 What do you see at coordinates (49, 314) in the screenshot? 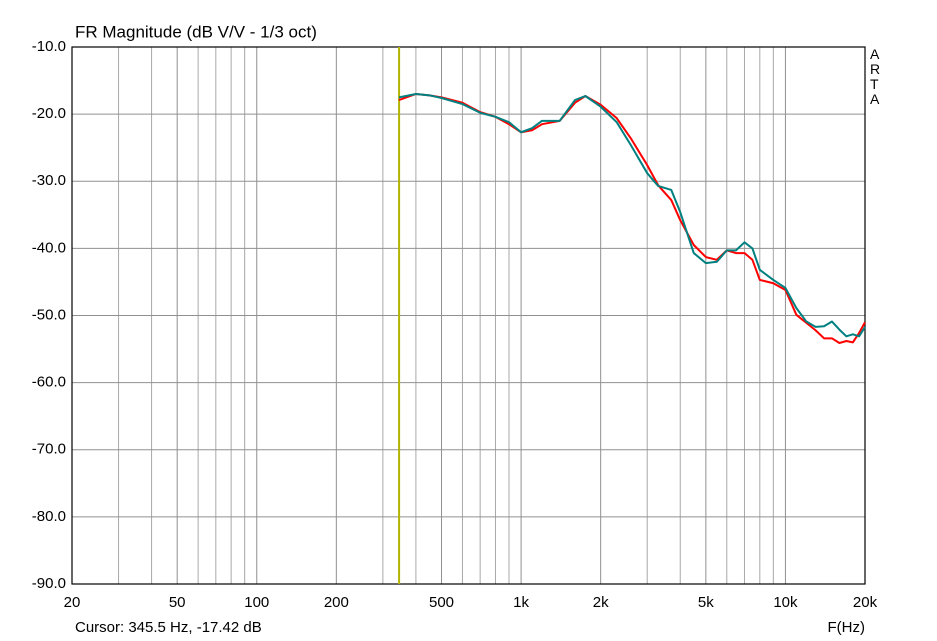
I see `y-tick-label: -50.0` at bounding box center [49, 314].